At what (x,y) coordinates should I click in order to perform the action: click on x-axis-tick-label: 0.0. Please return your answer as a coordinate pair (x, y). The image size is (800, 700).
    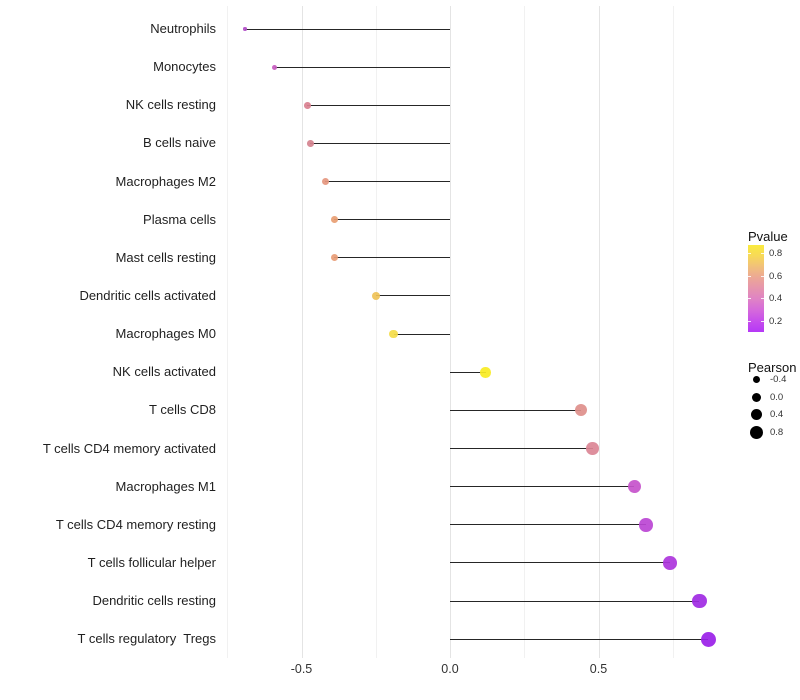
    Looking at the image, I should click on (450, 669).